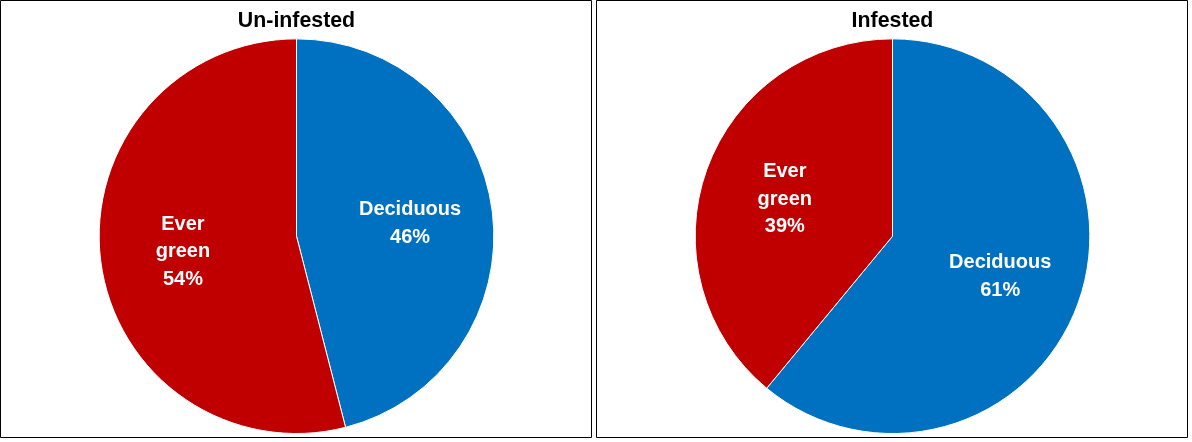 This screenshot has width=1192, height=442. I want to click on data-label: 46%, so click(410, 235).